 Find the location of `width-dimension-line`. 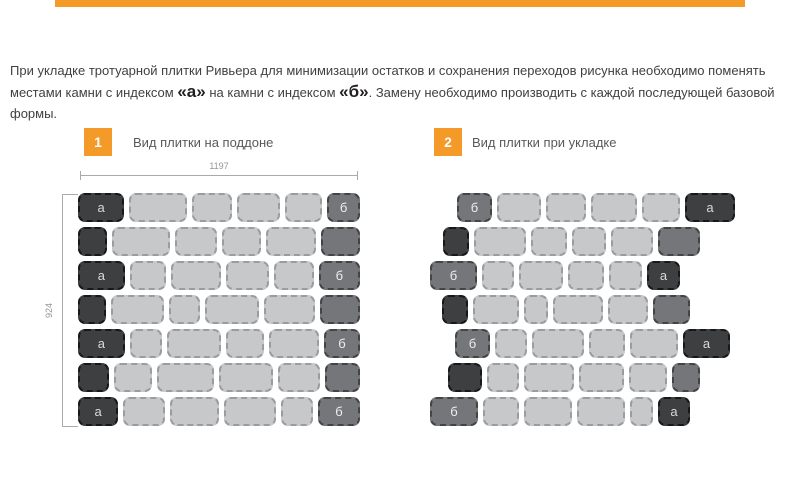

width-dimension-line is located at coordinates (219, 175).